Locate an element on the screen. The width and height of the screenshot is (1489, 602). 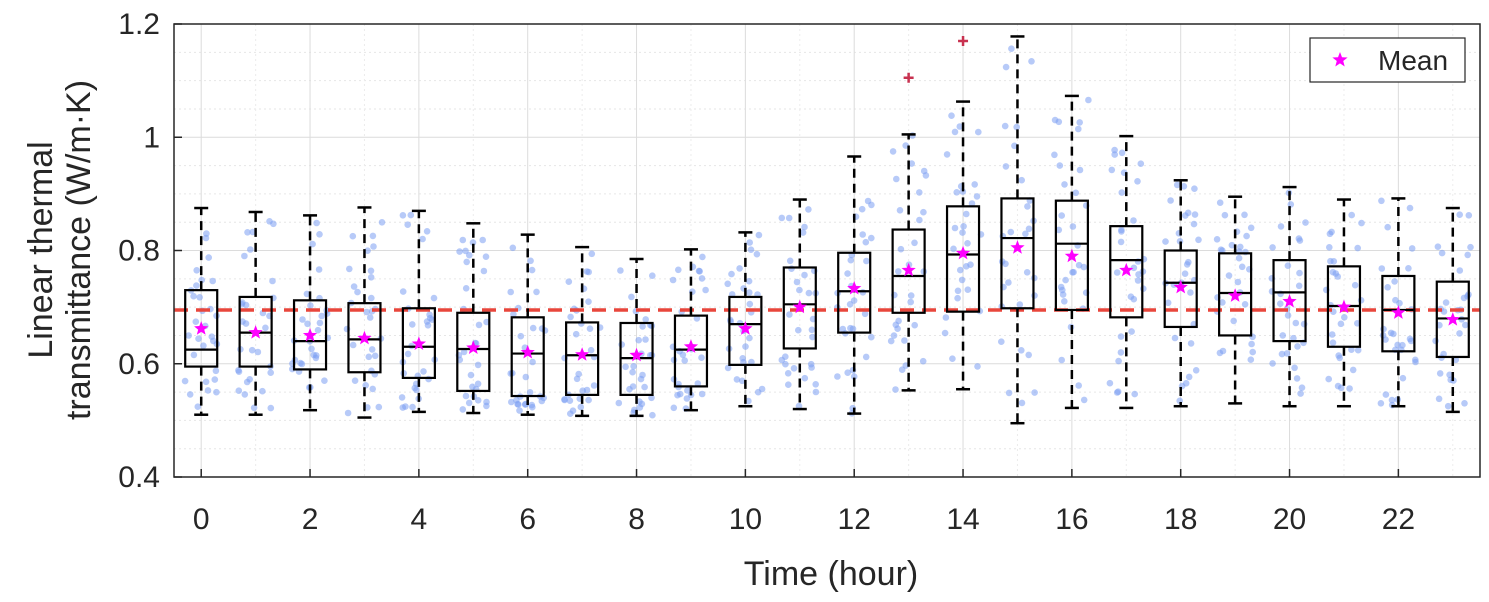
y-tick-label: 0.8 is located at coordinates (139, 251).